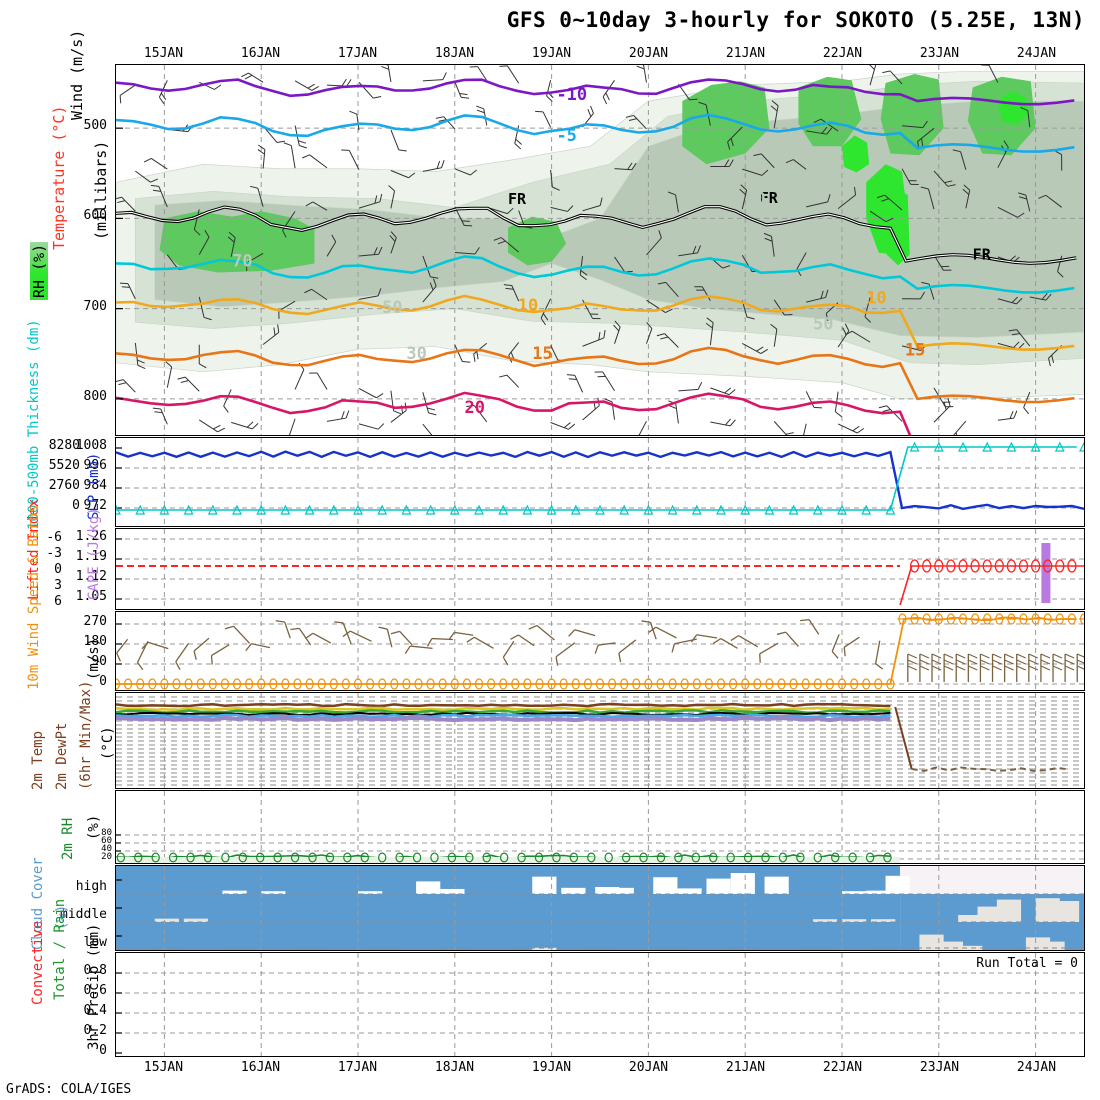  What do you see at coordinates (38, 962) in the screenshot?
I see `precip-convective-legend: Convective` at bounding box center [38, 962].